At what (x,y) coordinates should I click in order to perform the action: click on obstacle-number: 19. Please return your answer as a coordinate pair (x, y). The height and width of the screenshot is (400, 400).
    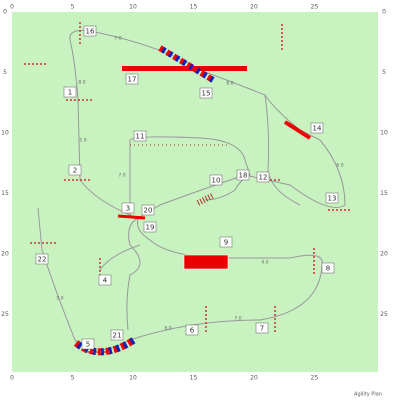
    Looking at the image, I should click on (150, 228).